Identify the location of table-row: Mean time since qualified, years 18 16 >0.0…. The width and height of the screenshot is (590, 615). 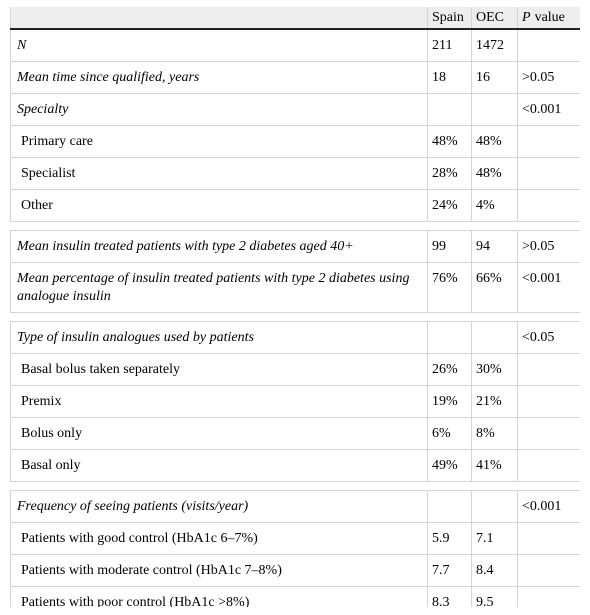
(295, 77).